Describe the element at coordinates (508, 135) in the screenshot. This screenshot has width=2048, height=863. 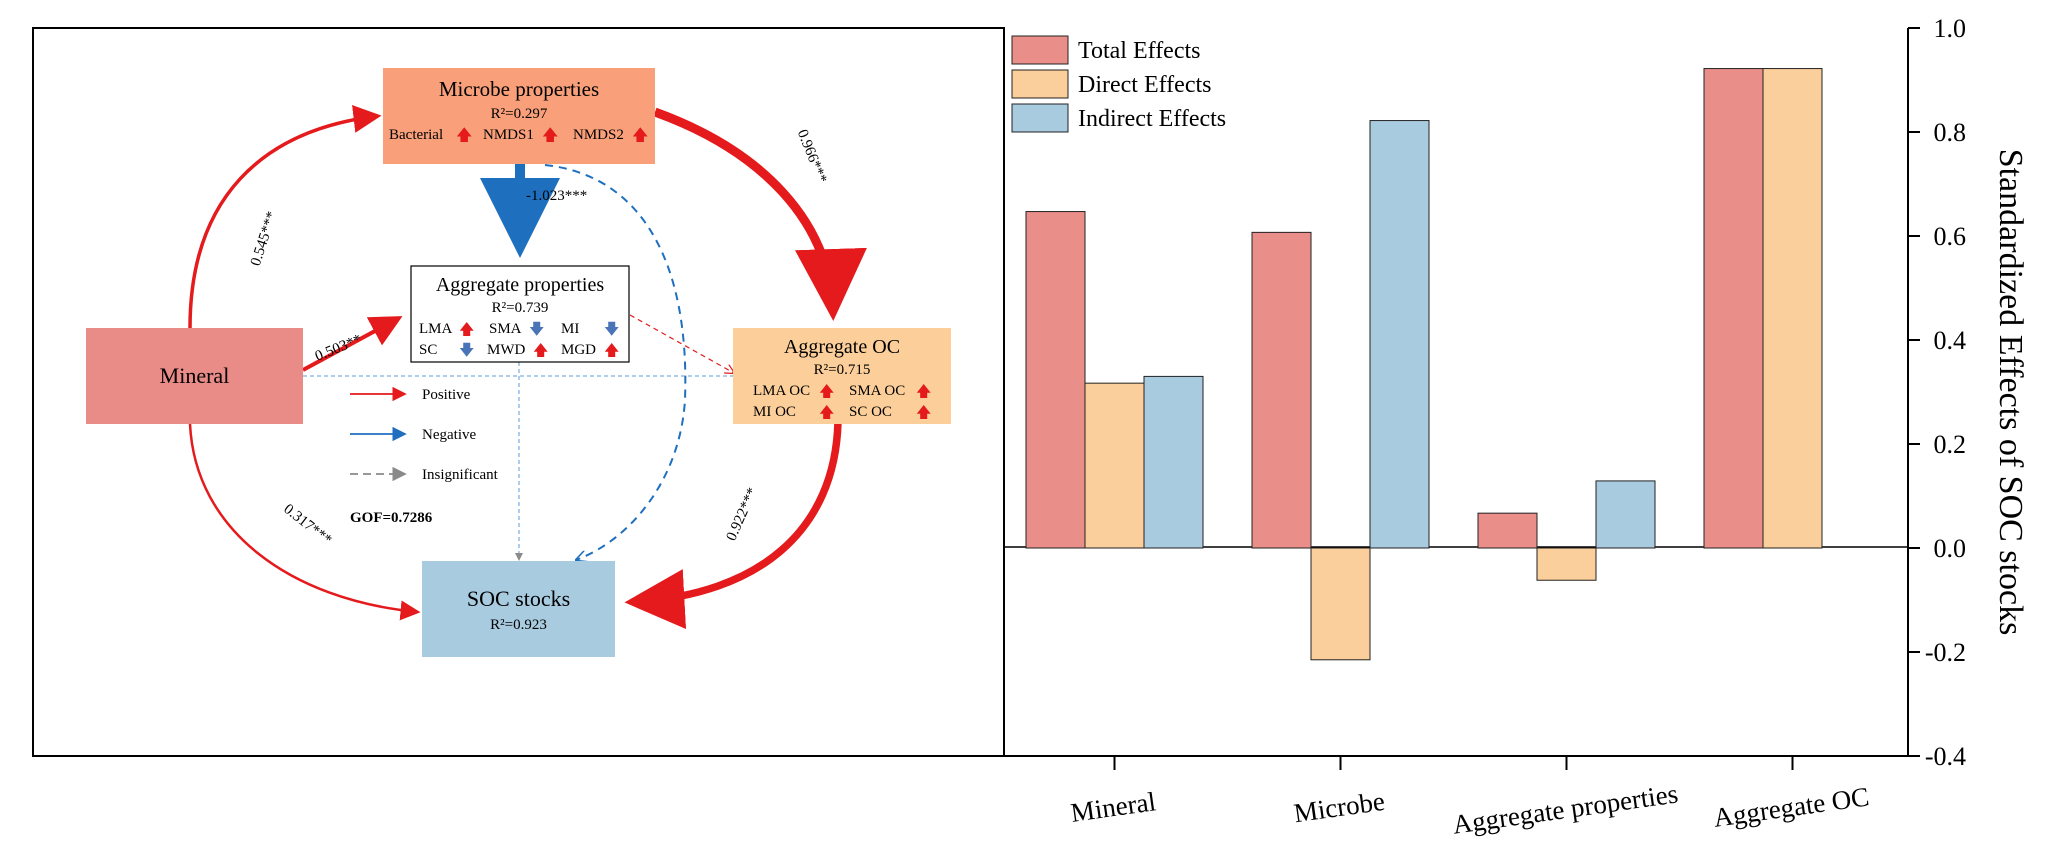
I see `node-microbe-var: NMDS1` at that location.